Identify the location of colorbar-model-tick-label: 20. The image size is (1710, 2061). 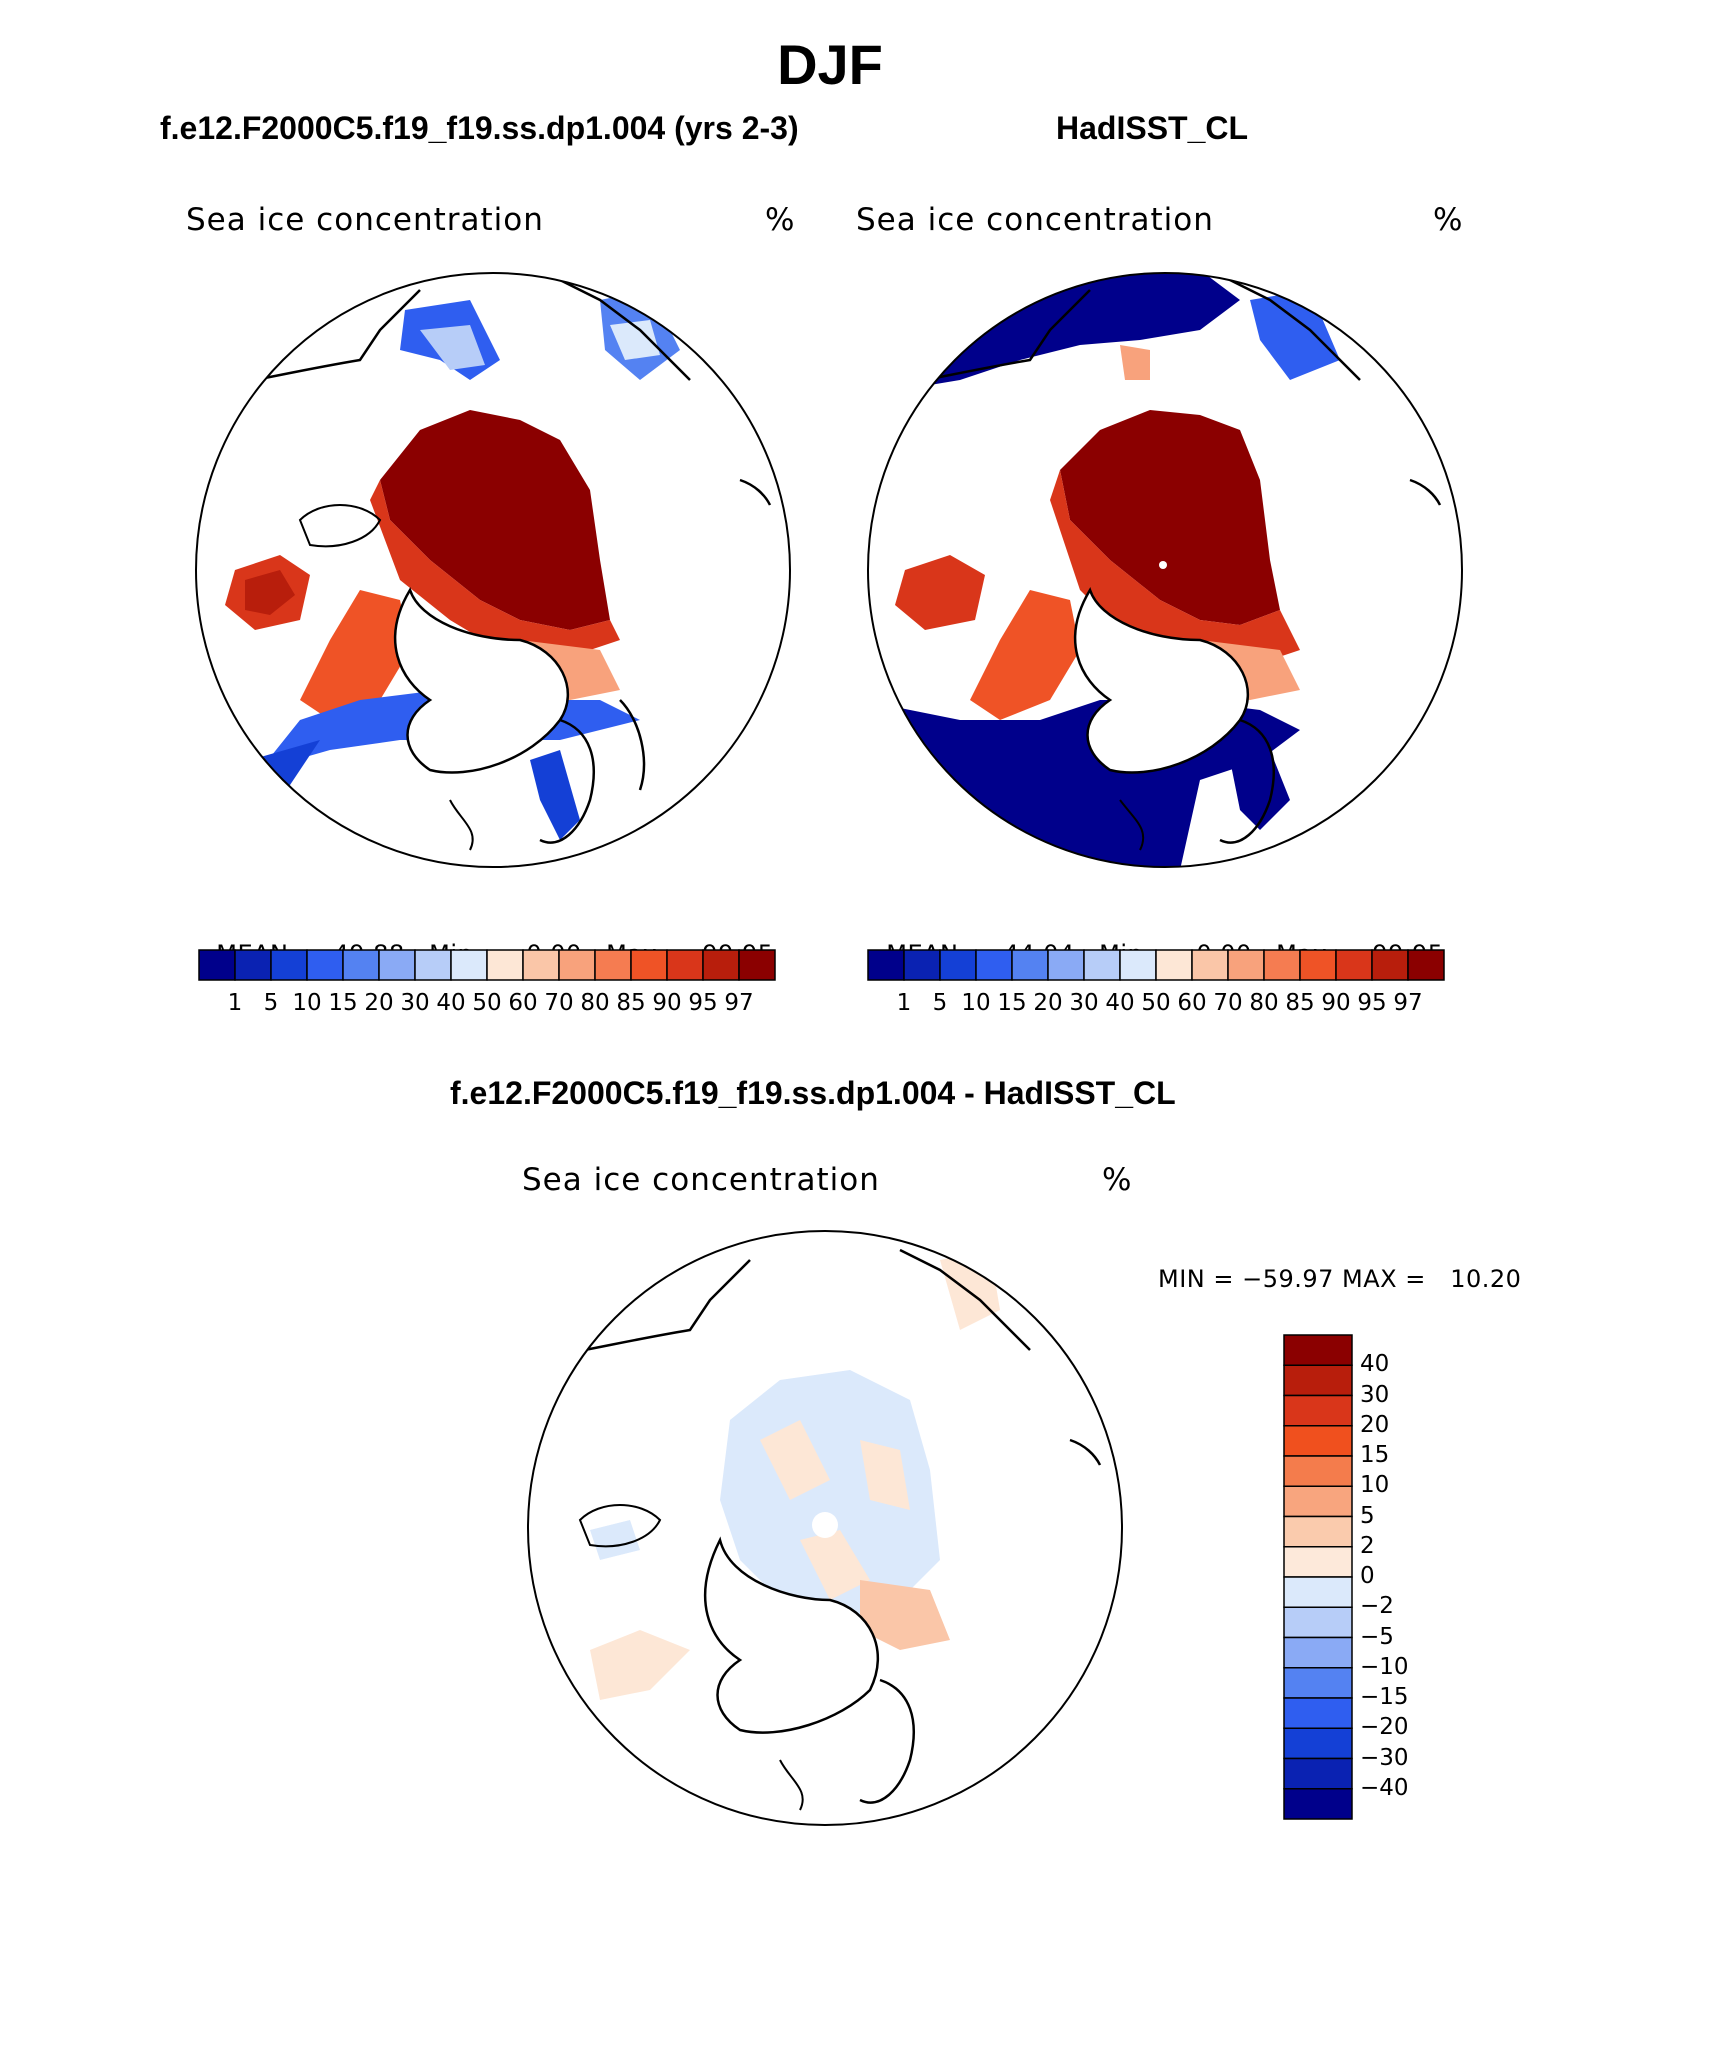
(379, 1003).